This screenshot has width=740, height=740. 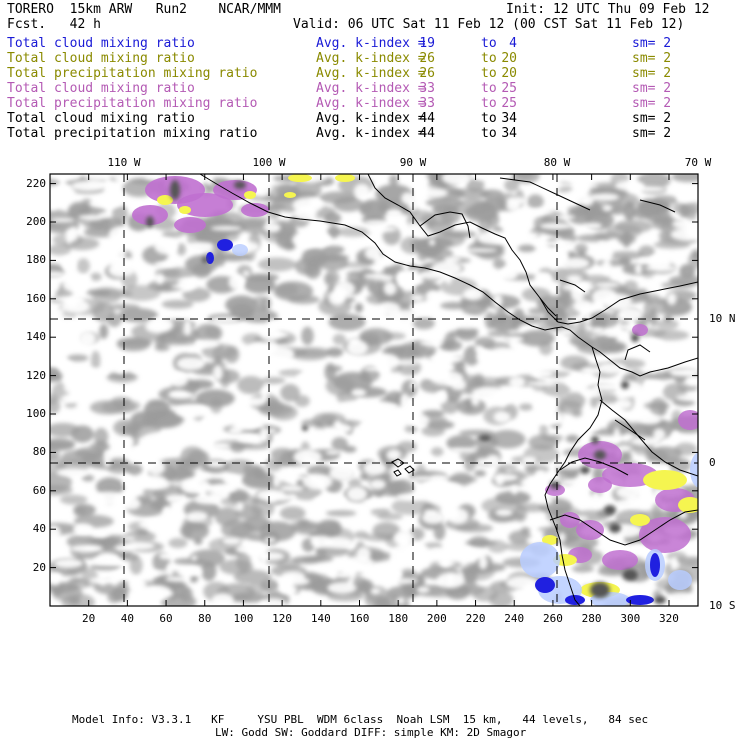 What do you see at coordinates (39, 452) in the screenshot?
I see `y-tick-label: 80` at bounding box center [39, 452].